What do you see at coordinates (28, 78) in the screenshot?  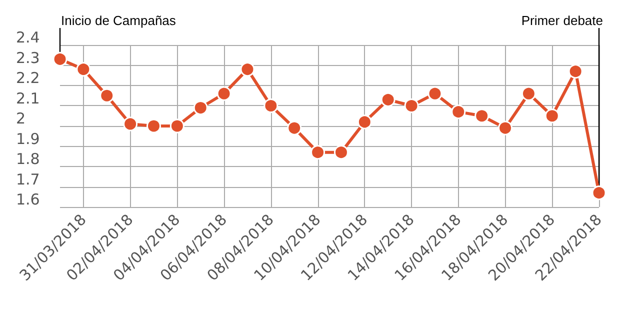 I see `y-tick-label: 2.2` at bounding box center [28, 78].